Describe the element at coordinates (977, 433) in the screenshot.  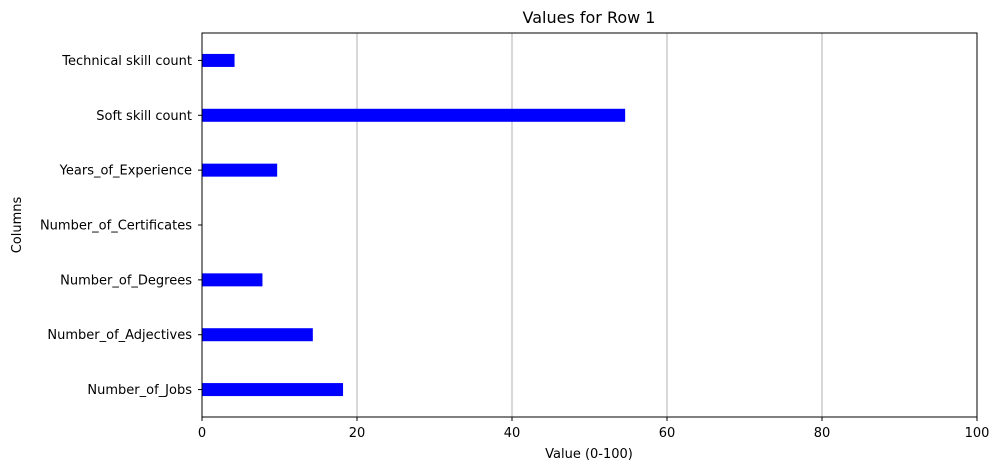
I see `x-tick-label: 100` at that location.